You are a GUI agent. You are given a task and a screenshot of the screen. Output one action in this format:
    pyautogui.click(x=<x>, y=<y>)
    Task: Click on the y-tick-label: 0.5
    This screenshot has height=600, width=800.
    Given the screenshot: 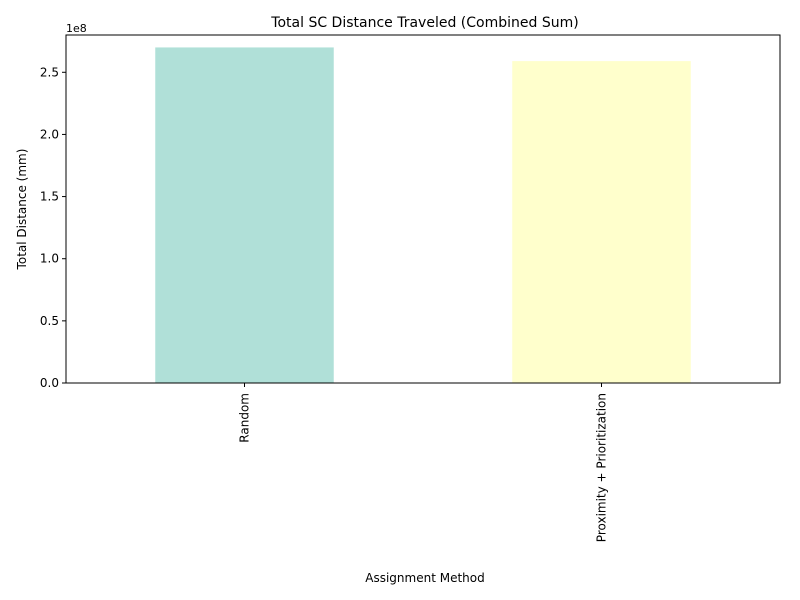 What is the action you would take?
    pyautogui.click(x=49, y=321)
    